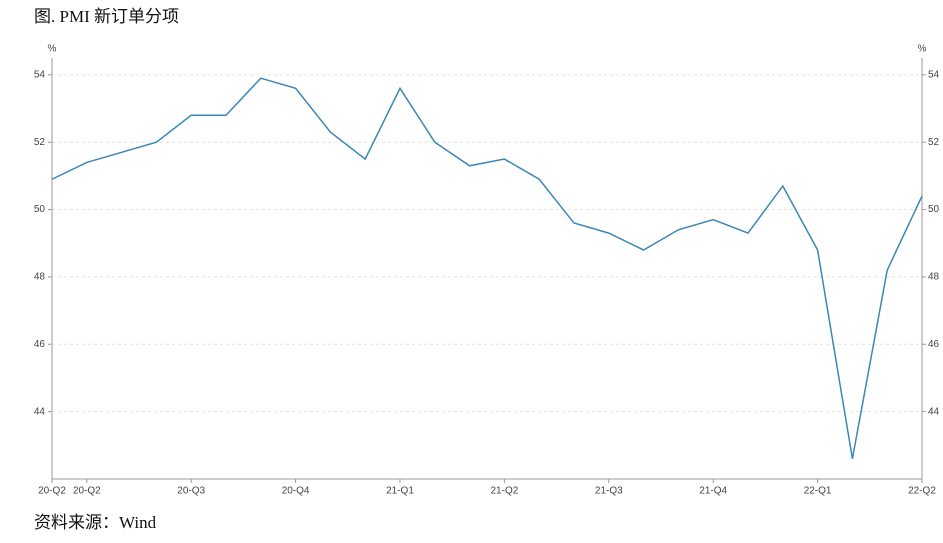  Describe the element at coordinates (400, 491) in the screenshot. I see `x-tick-label: 21-Q1` at that location.